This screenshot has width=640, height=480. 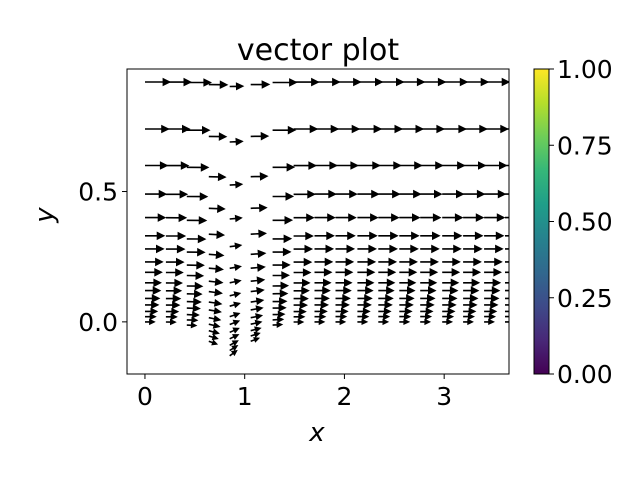 What do you see at coordinates (102, 257) in the screenshot?
I see `y-axis-ticks: 0.0 0.5` at bounding box center [102, 257].